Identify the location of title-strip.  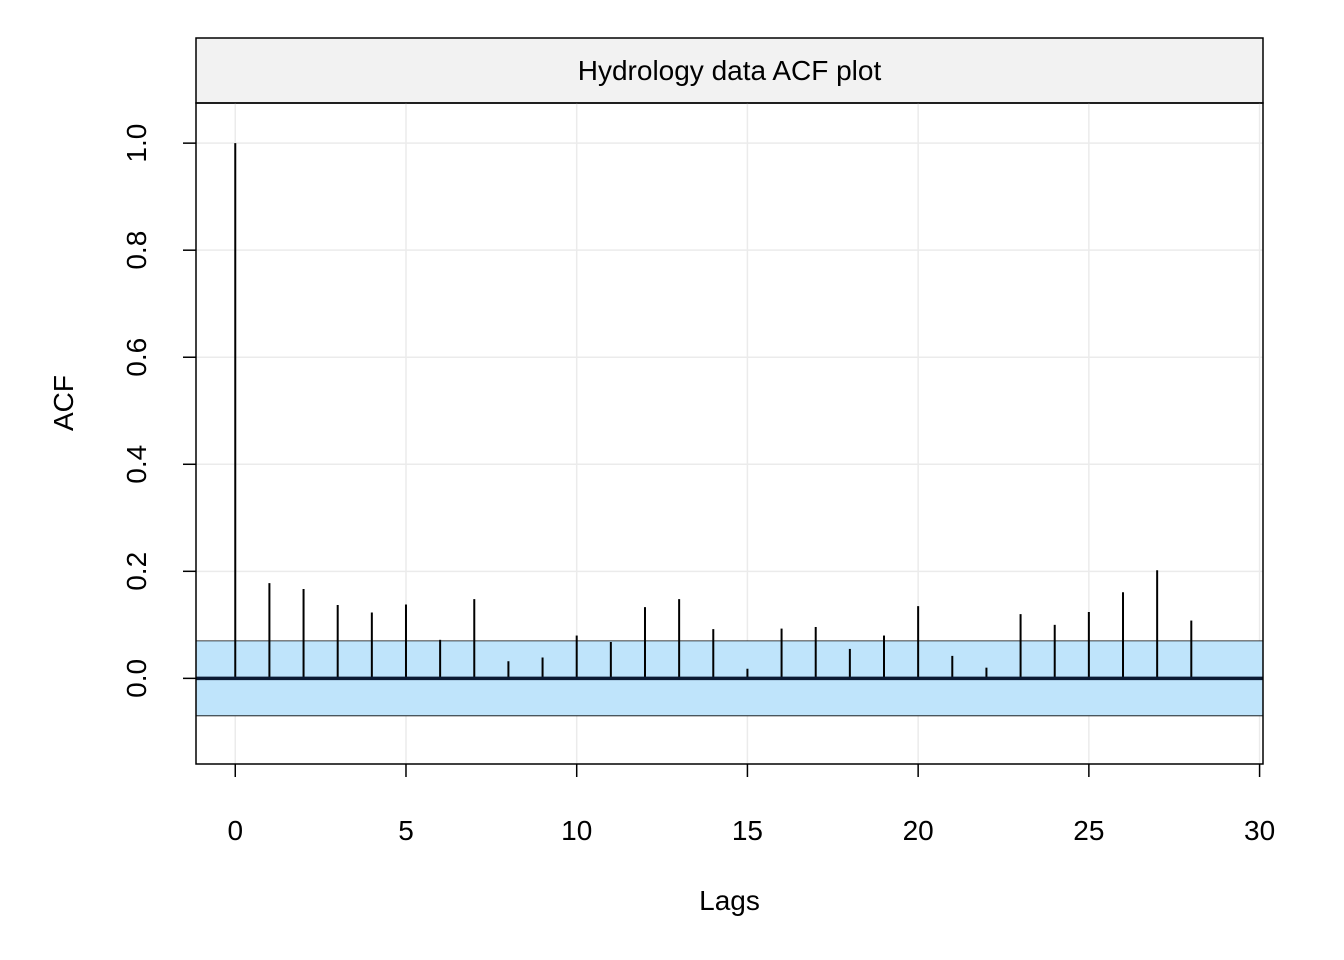
(729, 70).